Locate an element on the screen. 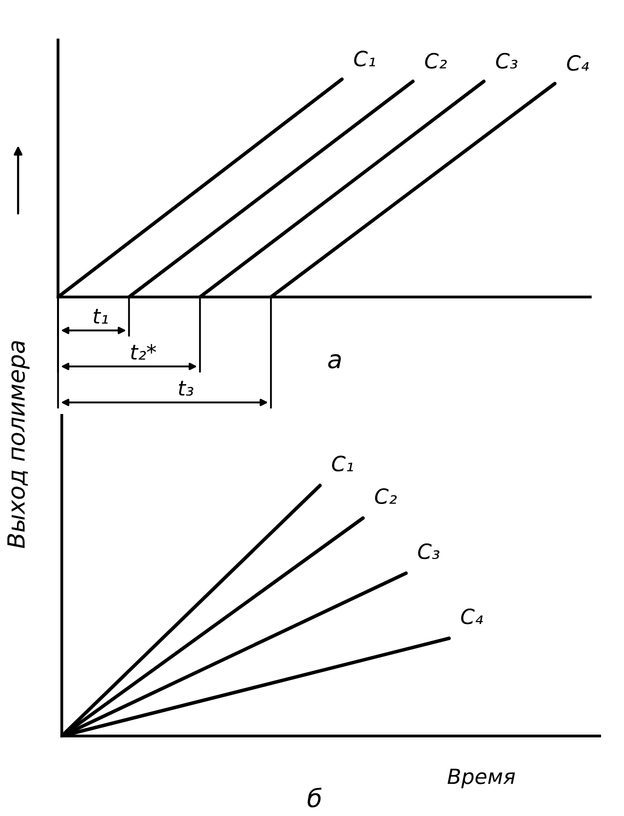  text: t₂* is located at coordinates (143, 352).